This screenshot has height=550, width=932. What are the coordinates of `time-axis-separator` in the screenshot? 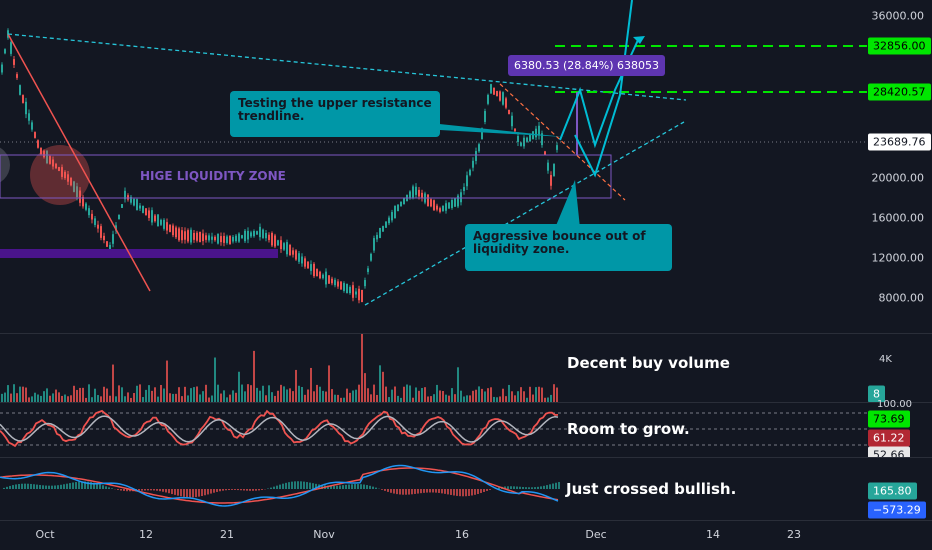 It's located at (466, 520).